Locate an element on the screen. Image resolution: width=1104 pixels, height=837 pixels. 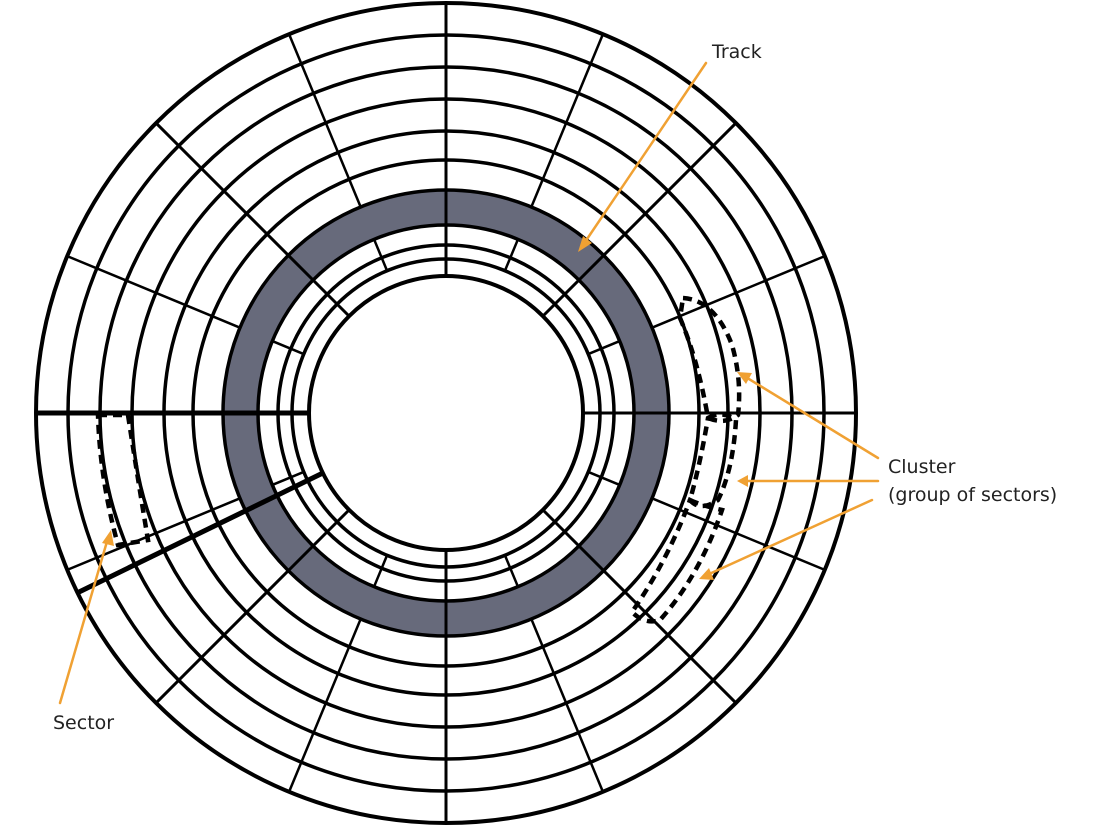
highlighted-sector-boundary is located at coordinates (200, 532).